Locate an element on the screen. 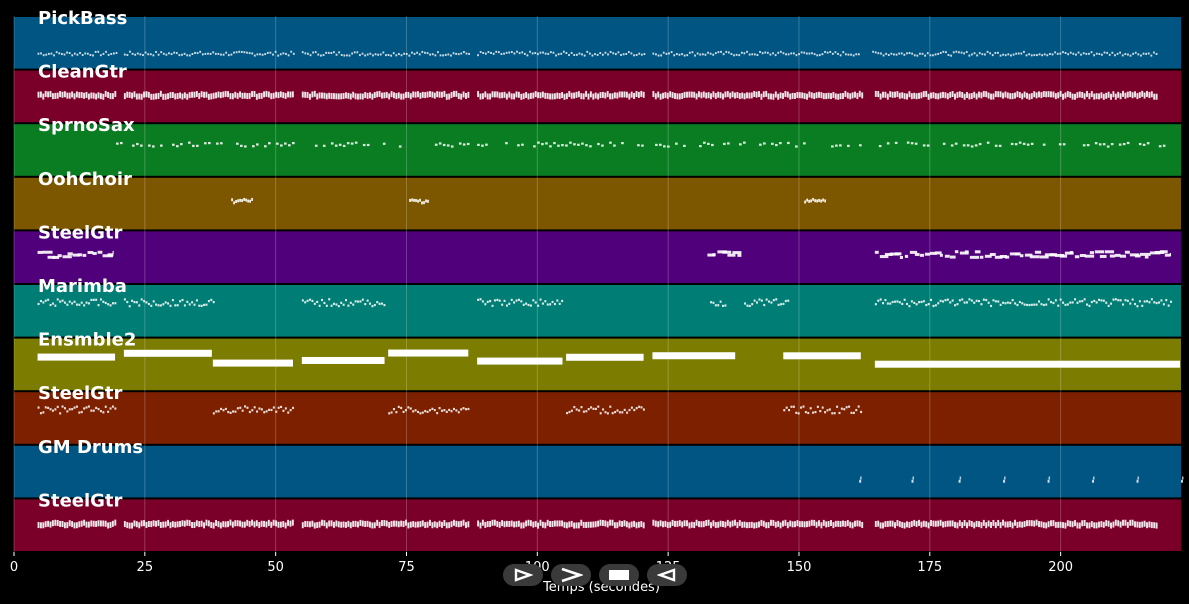  rewind-button is located at coordinates (667, 575).